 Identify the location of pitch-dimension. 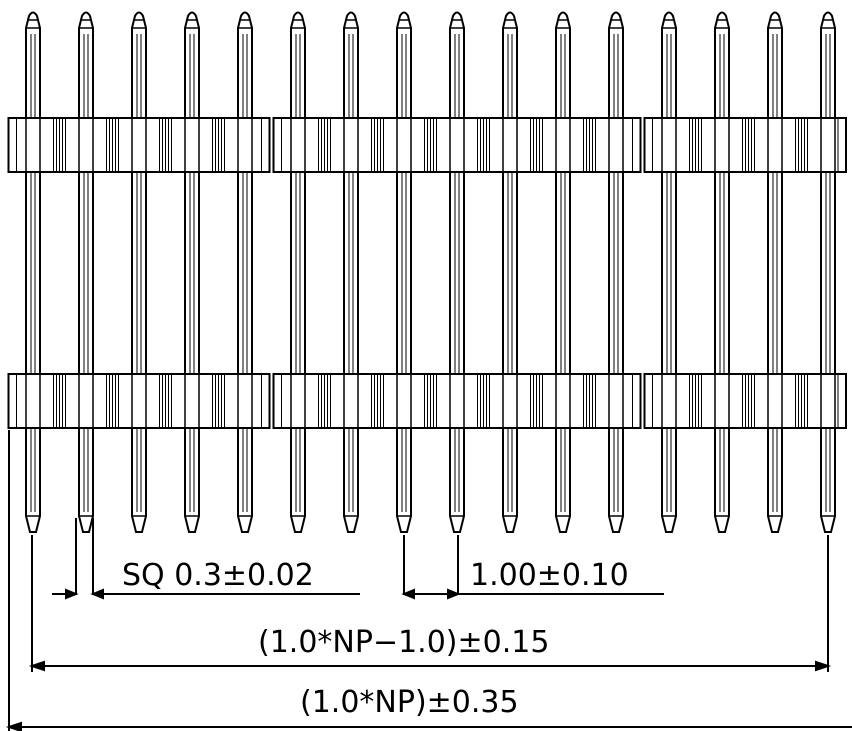
(532, 567).